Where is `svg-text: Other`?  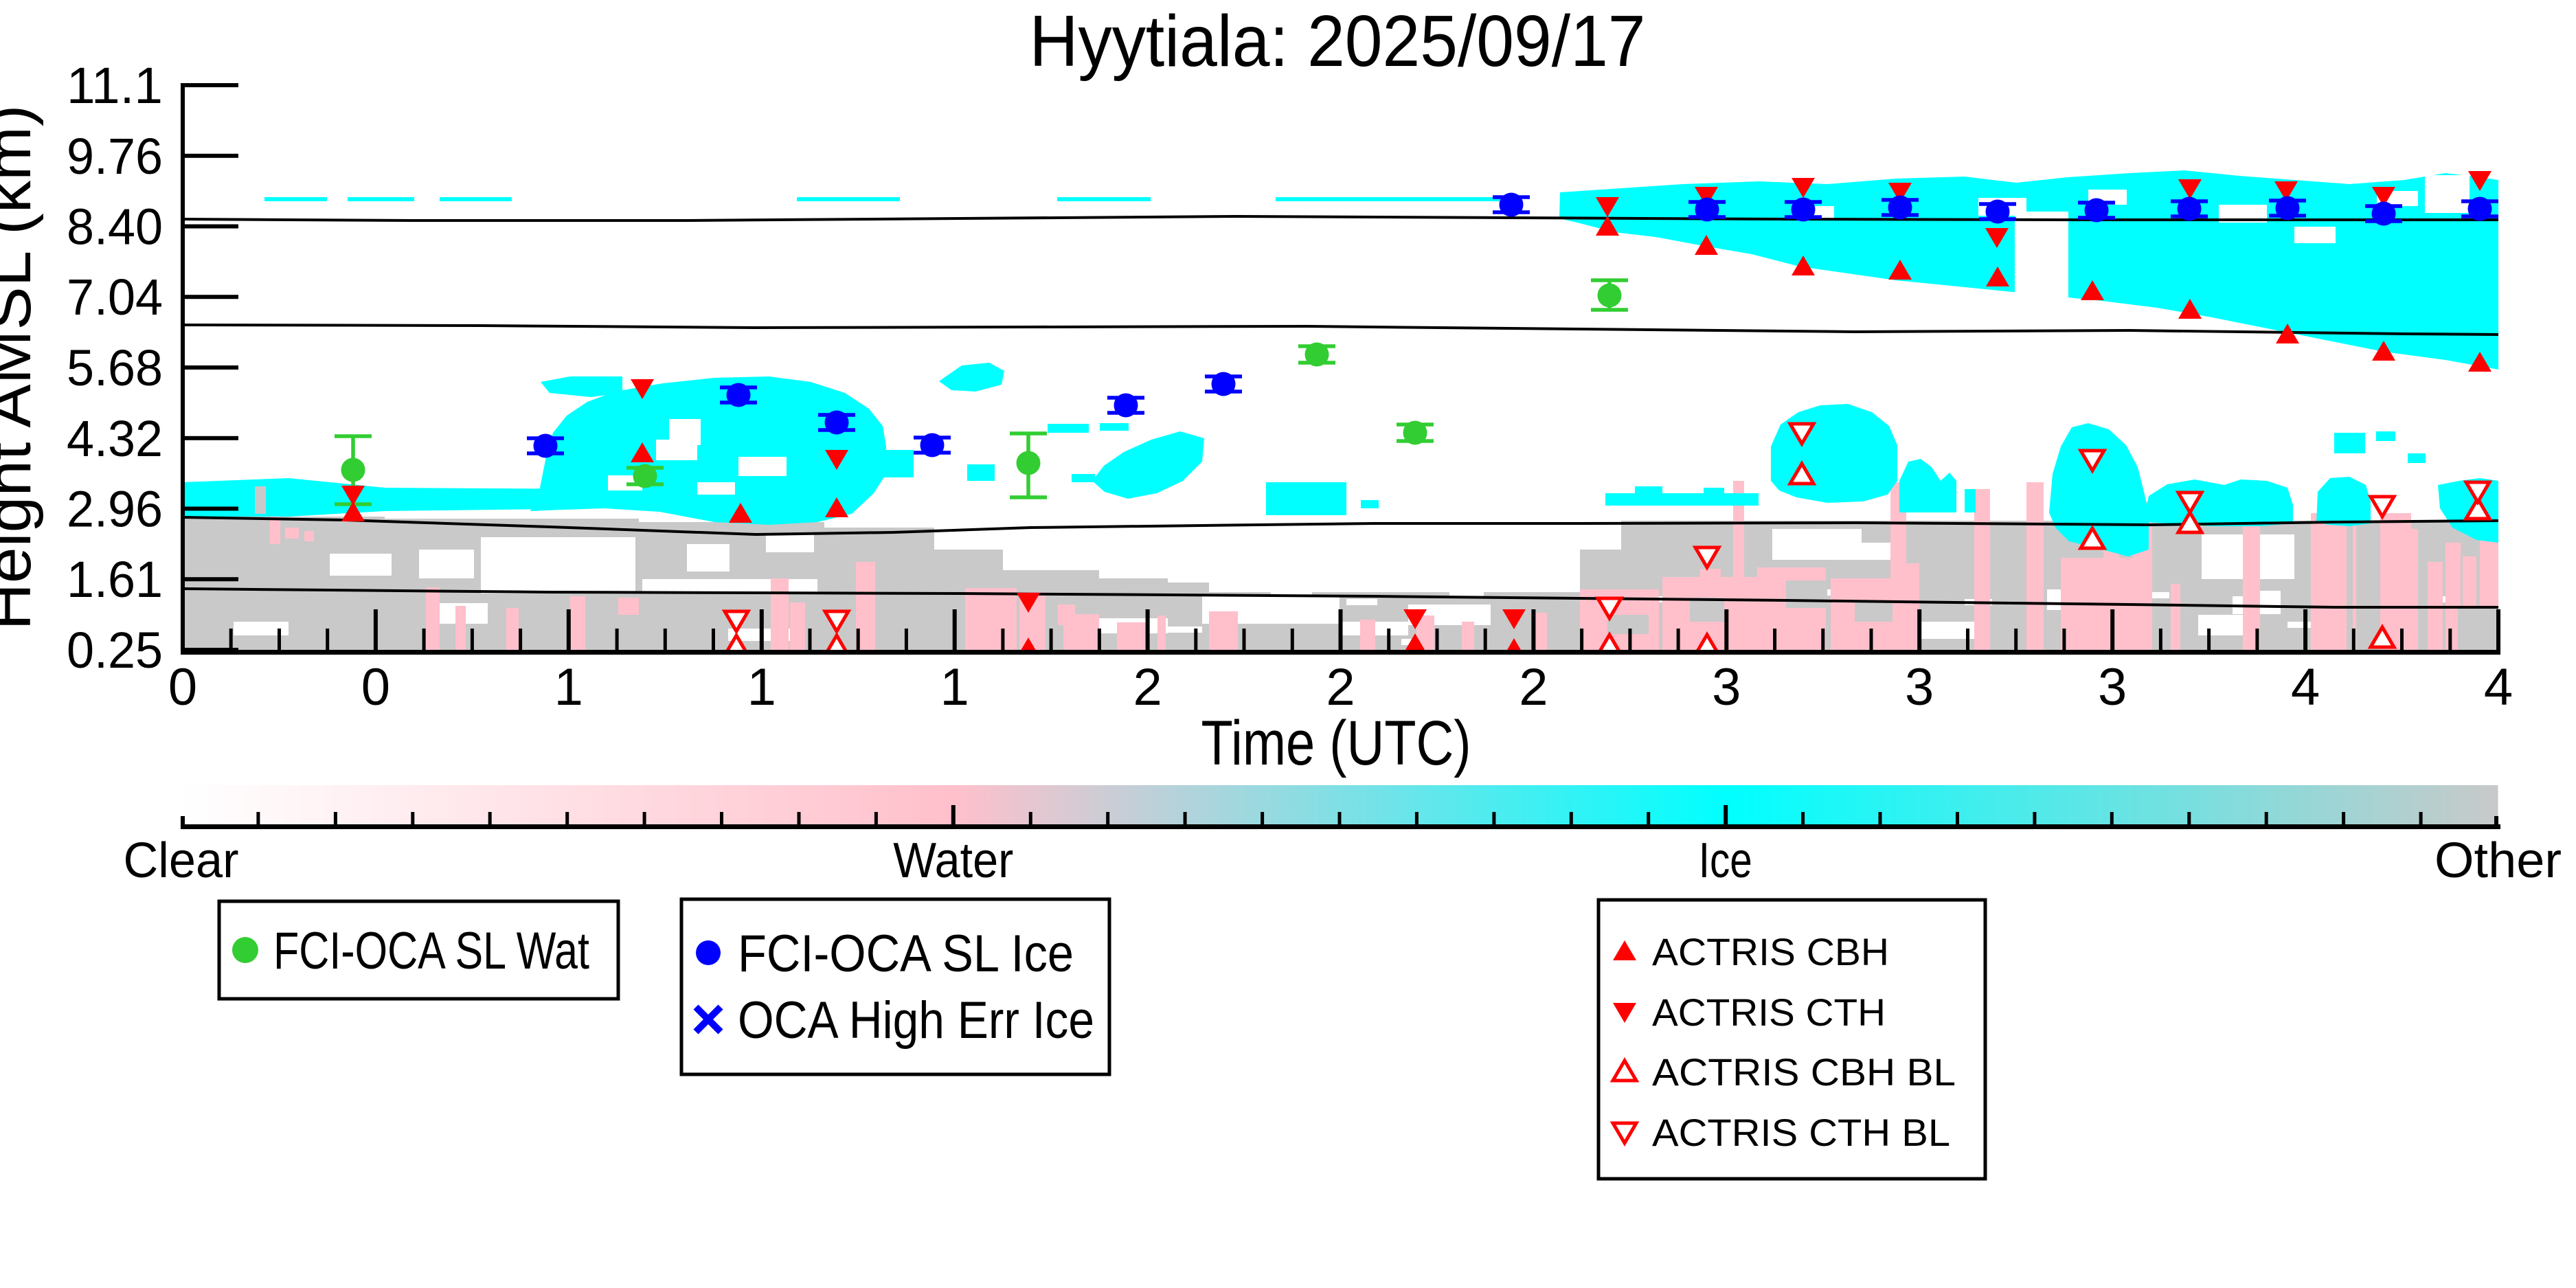 svg-text: Other is located at coordinates (2498, 860).